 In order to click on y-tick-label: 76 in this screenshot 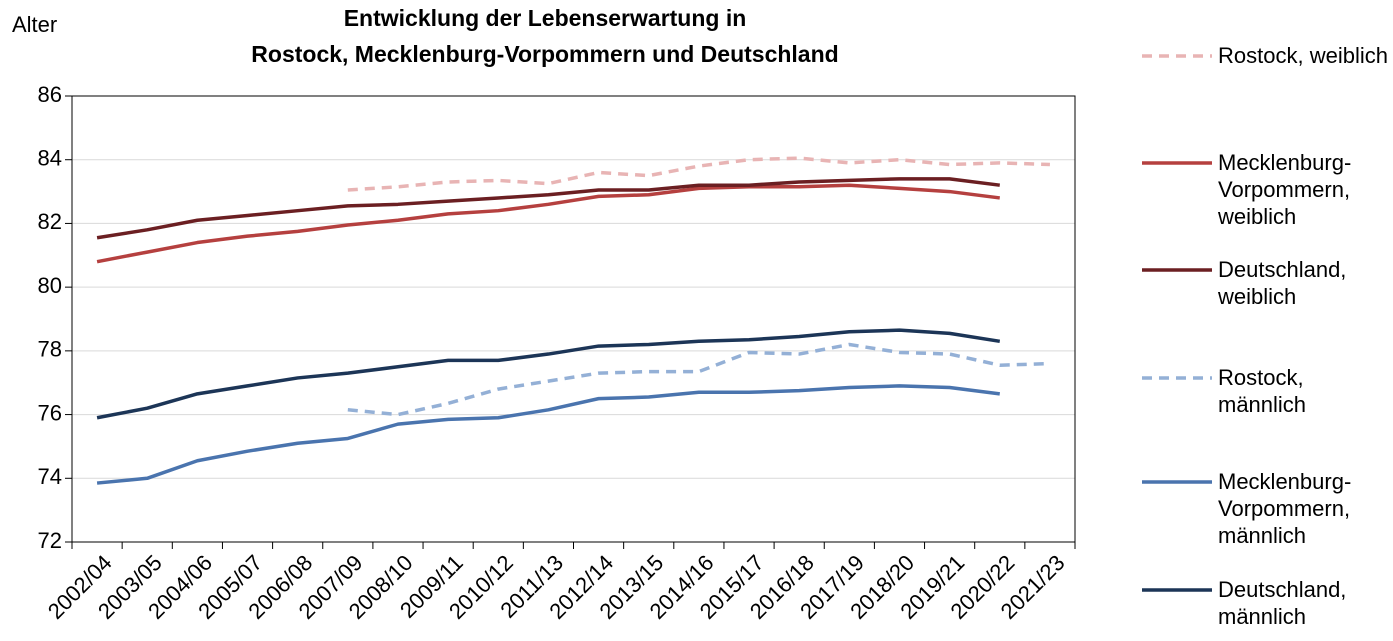, I will do `click(50, 412)`.